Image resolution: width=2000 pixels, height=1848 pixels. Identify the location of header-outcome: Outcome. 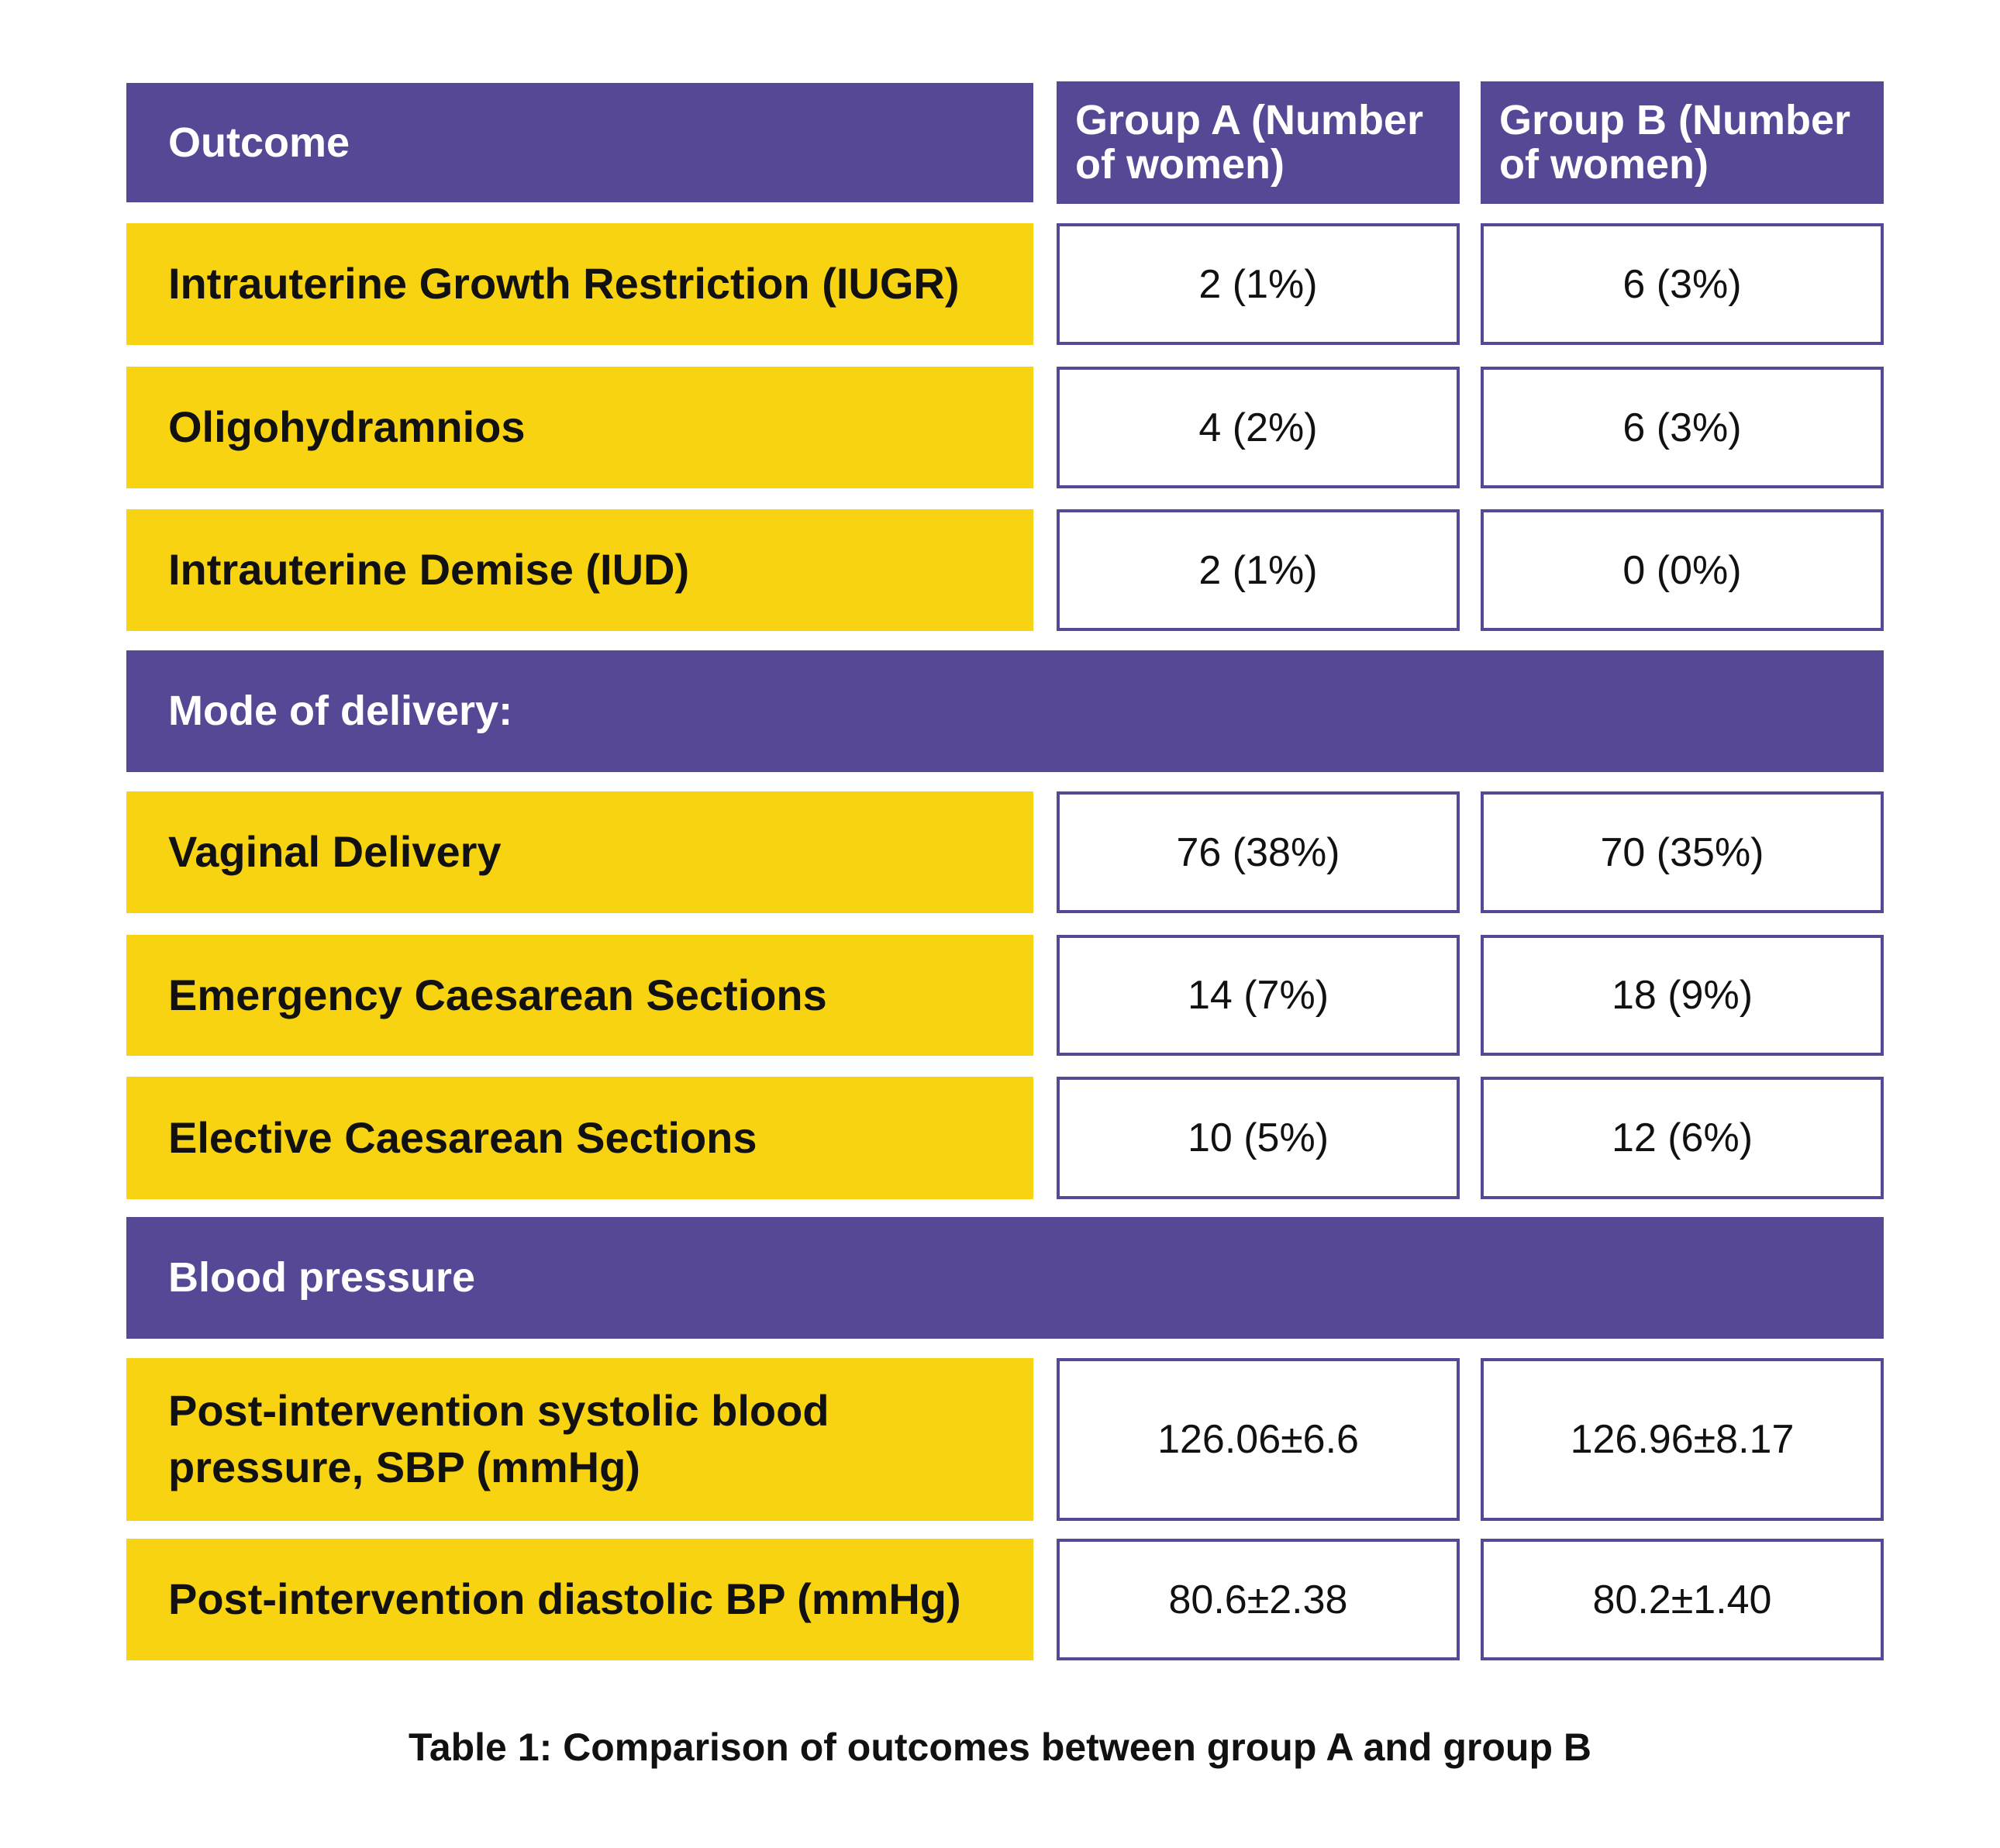
(580, 143).